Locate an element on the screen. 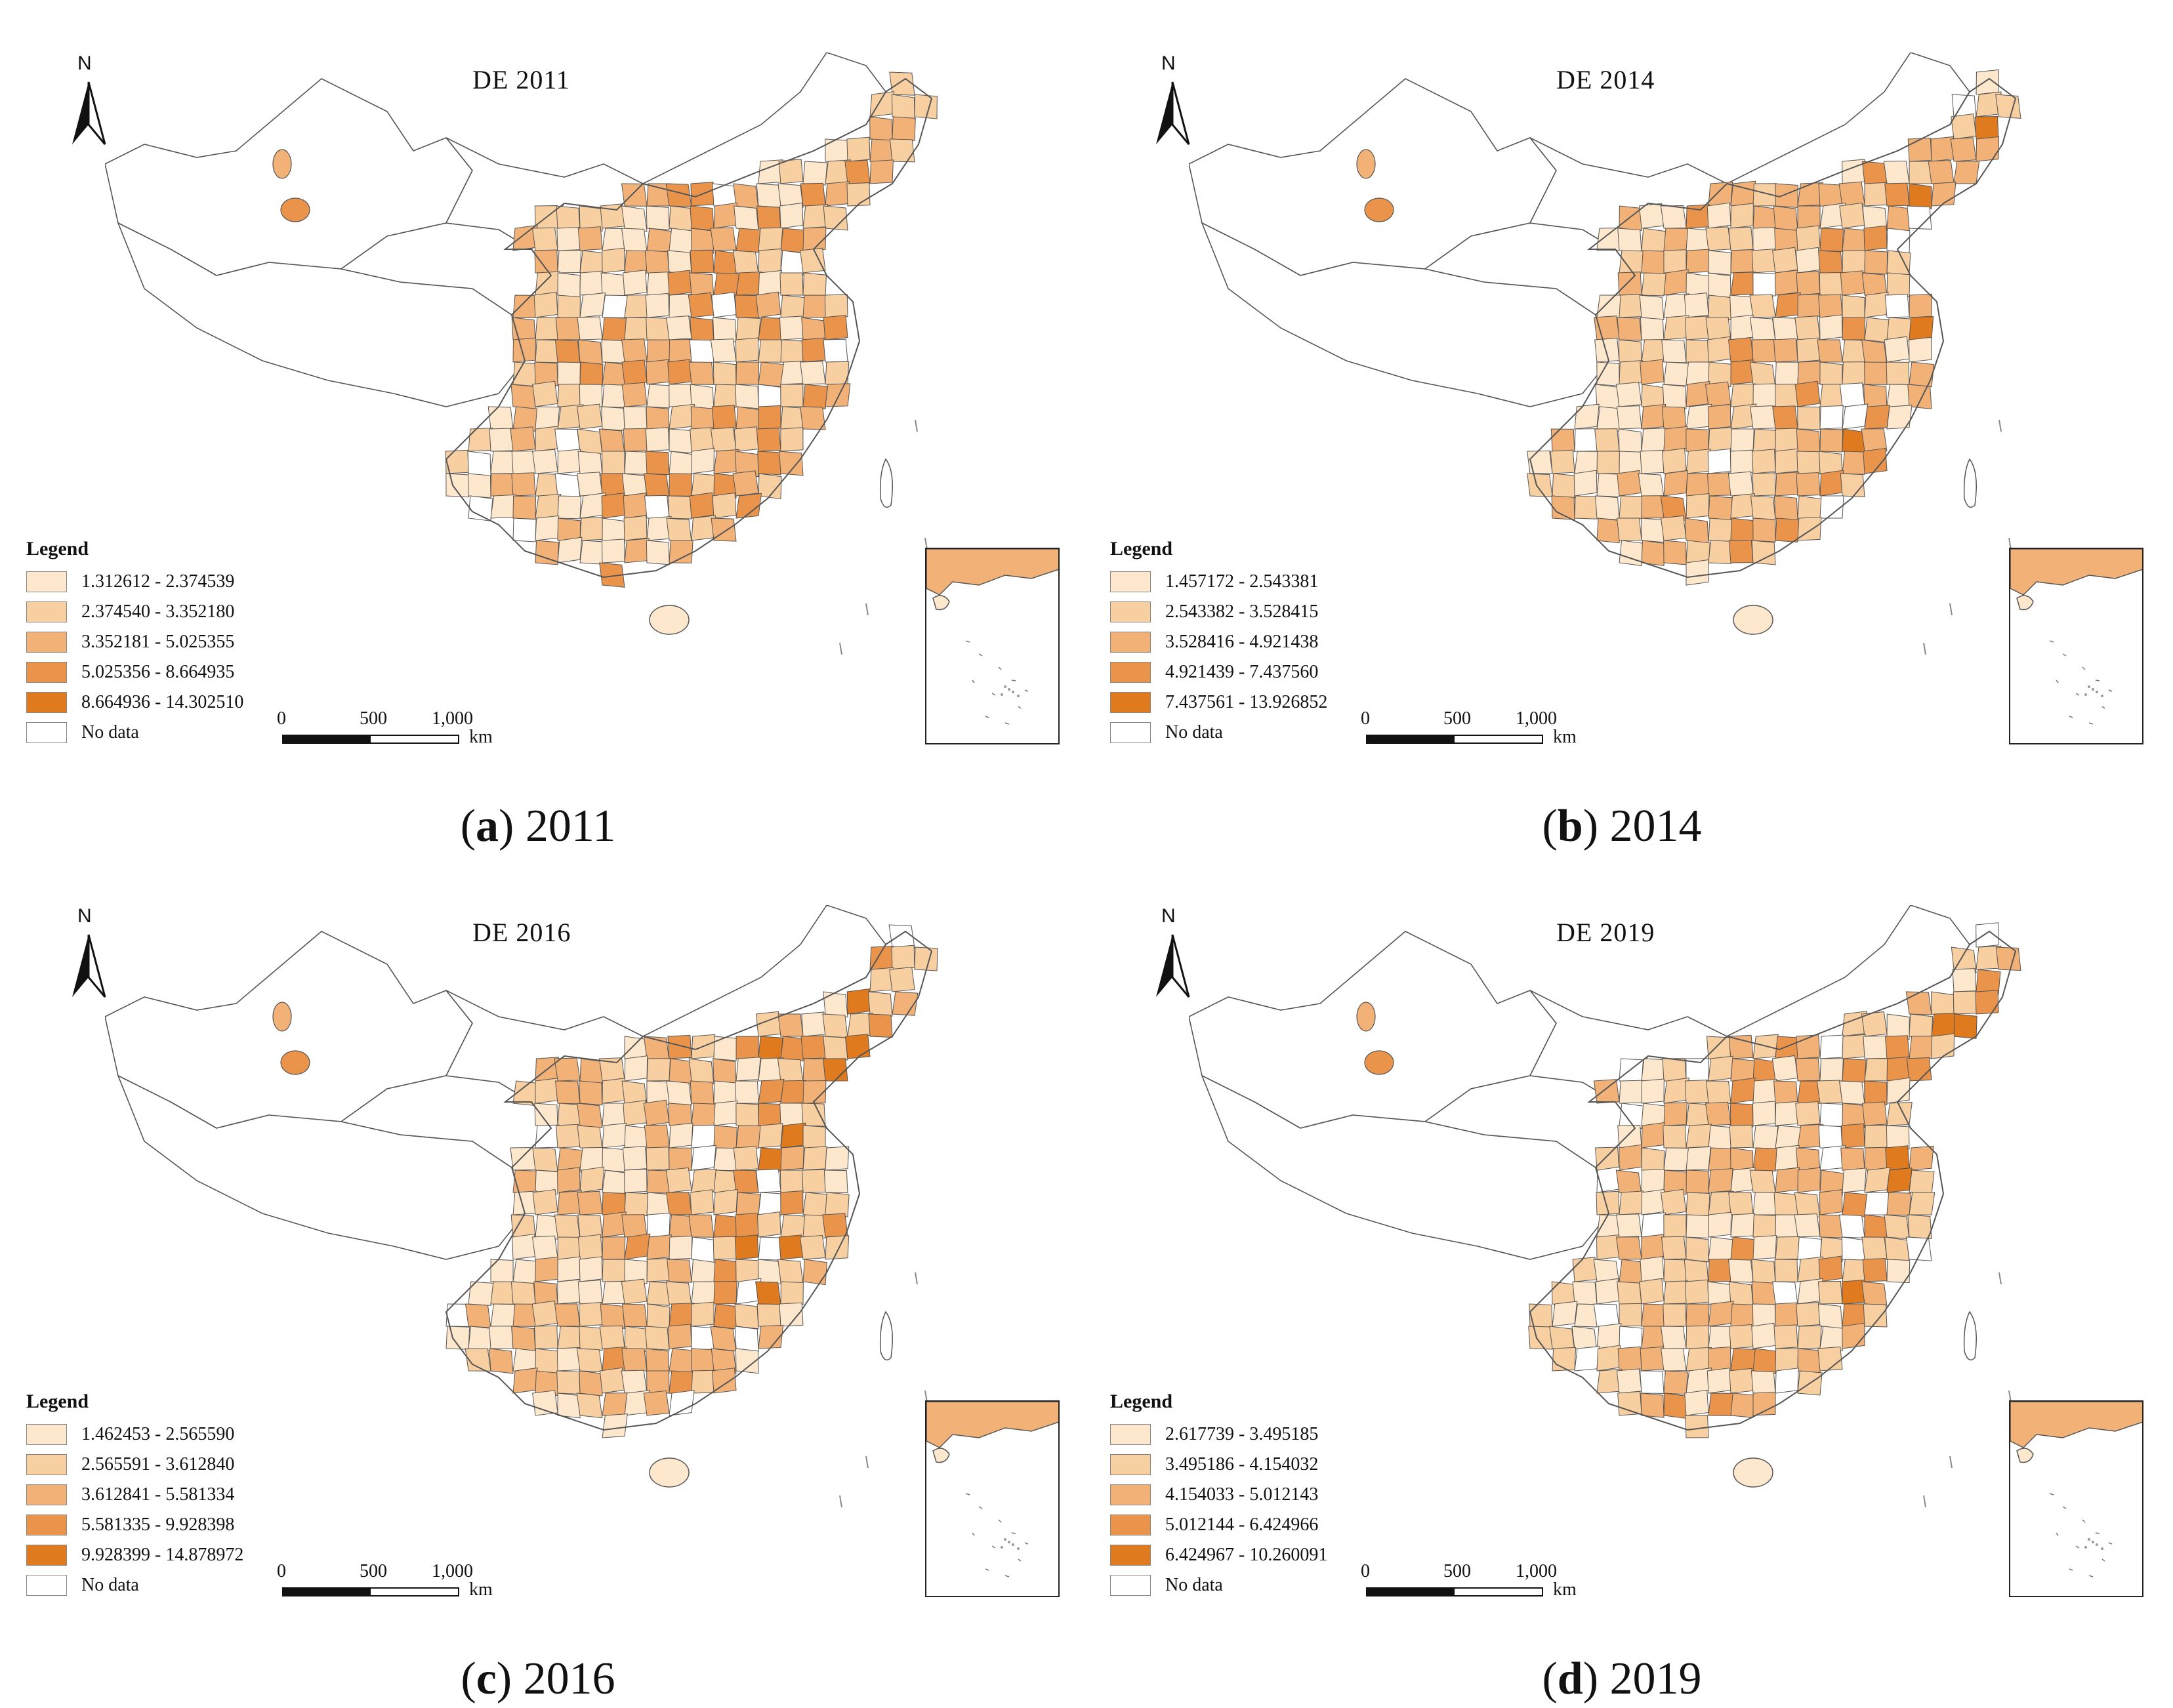 This screenshot has width=2173, height=1708. panel-caption: (c) 2016 is located at coordinates (538, 1679).